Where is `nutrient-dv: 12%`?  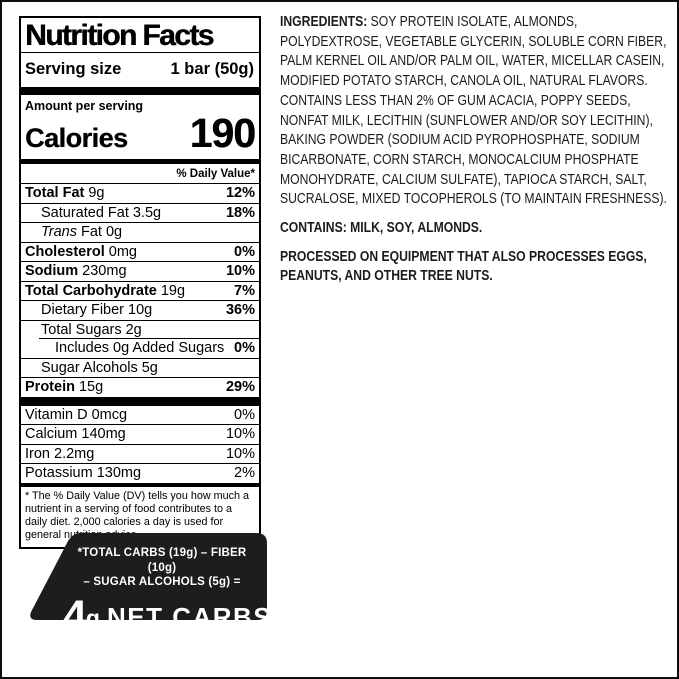
nutrient-dv: 12% is located at coordinates (240, 193).